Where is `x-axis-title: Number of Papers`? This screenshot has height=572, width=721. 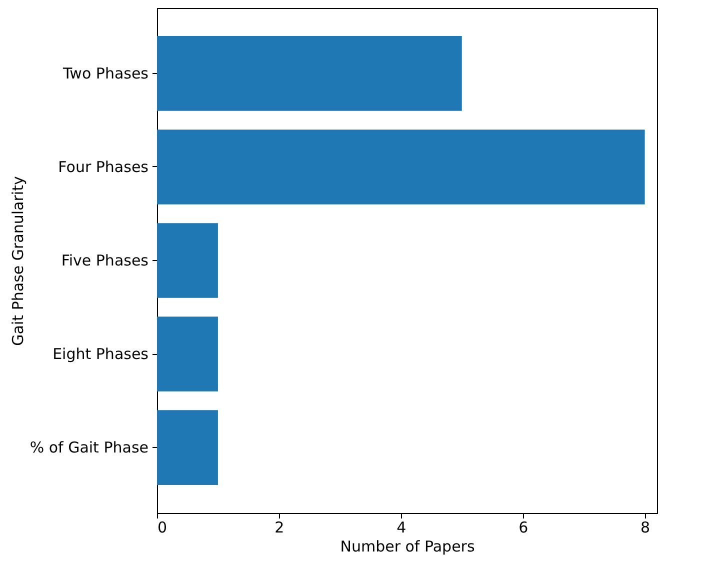 x-axis-title: Number of Papers is located at coordinates (407, 547).